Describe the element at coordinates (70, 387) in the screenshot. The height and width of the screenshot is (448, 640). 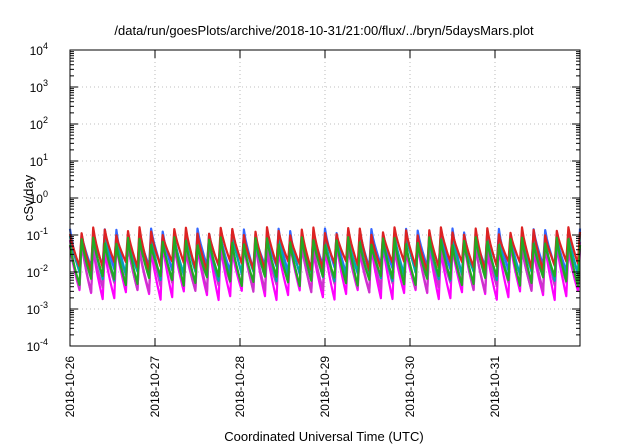
I see `x-tick-label: 2018-10-26` at that location.